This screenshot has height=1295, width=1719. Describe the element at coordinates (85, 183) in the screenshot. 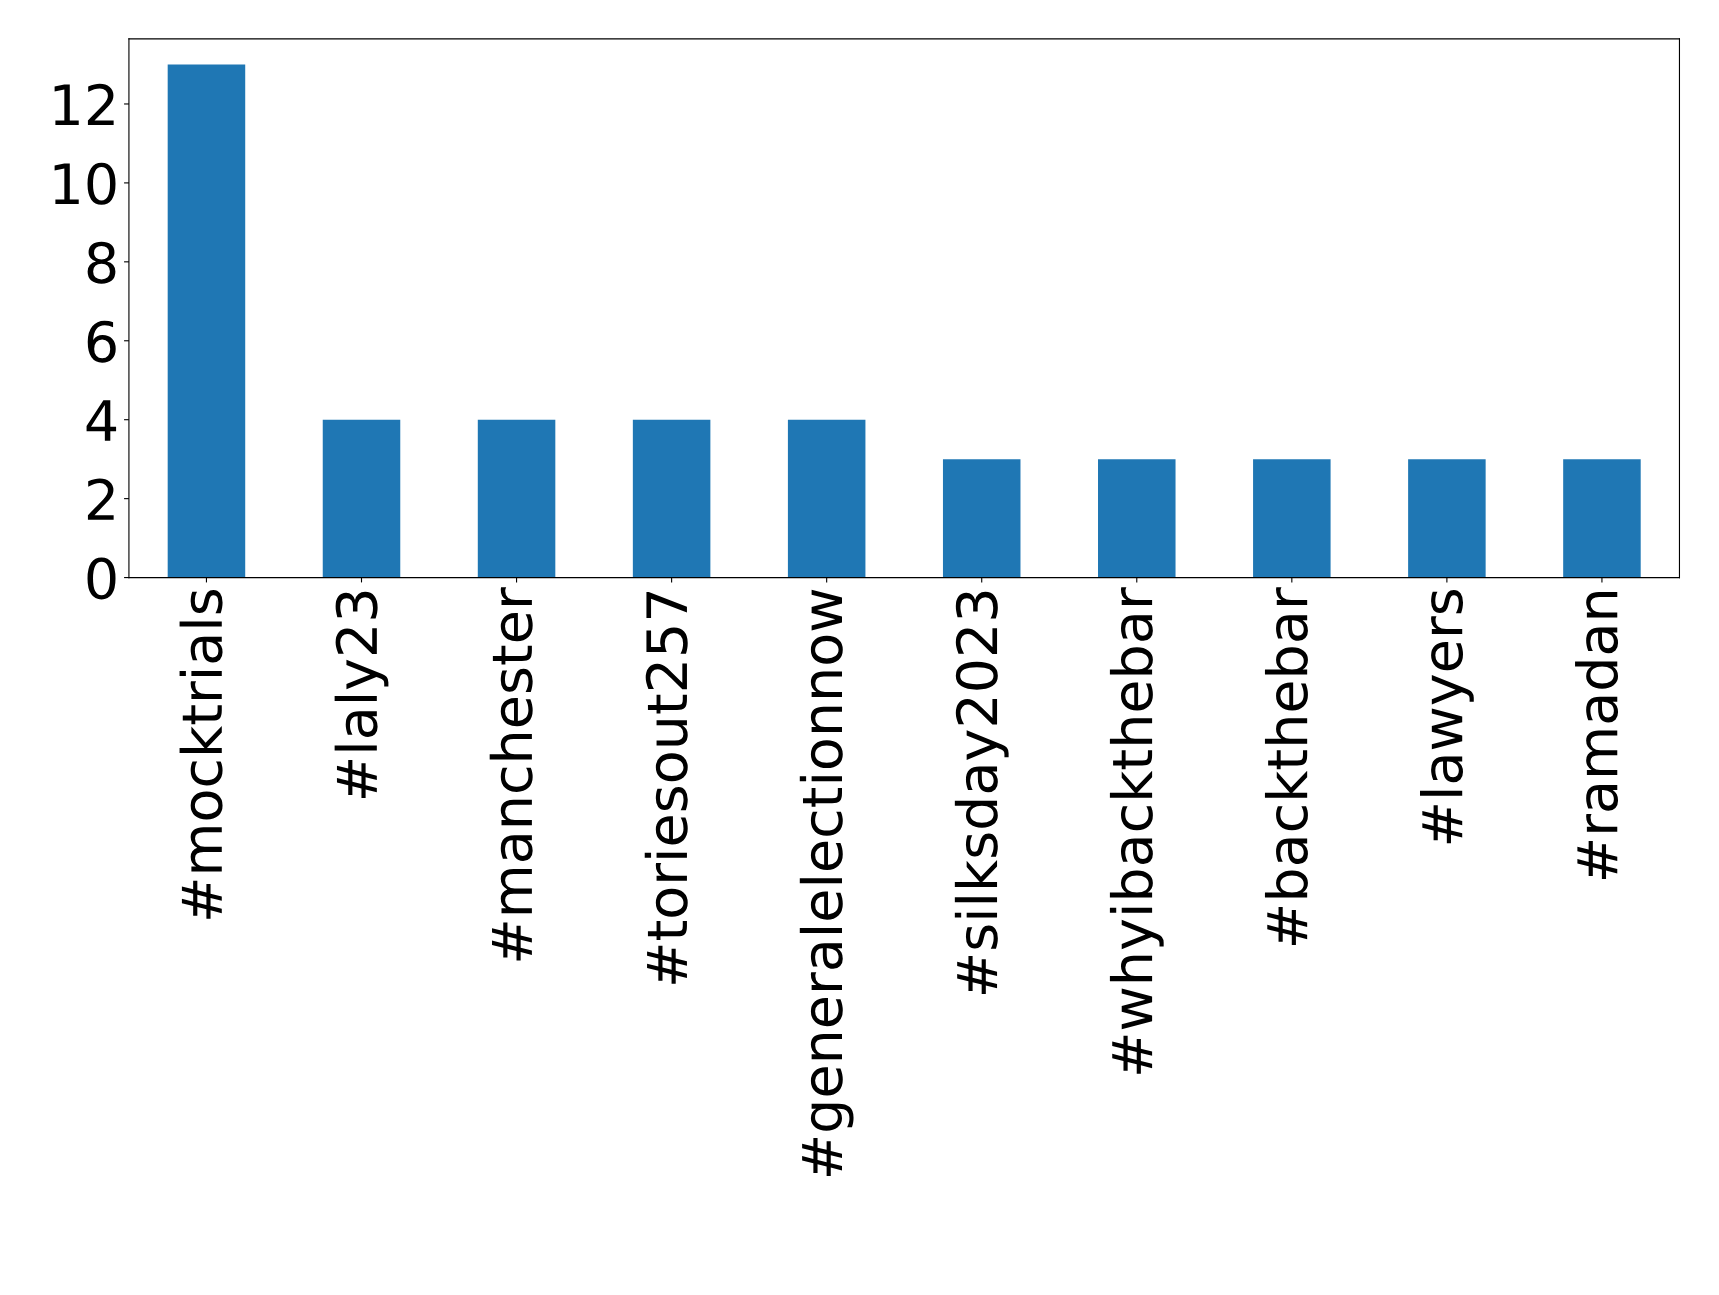

I see `y-tick-label: 10` at that location.